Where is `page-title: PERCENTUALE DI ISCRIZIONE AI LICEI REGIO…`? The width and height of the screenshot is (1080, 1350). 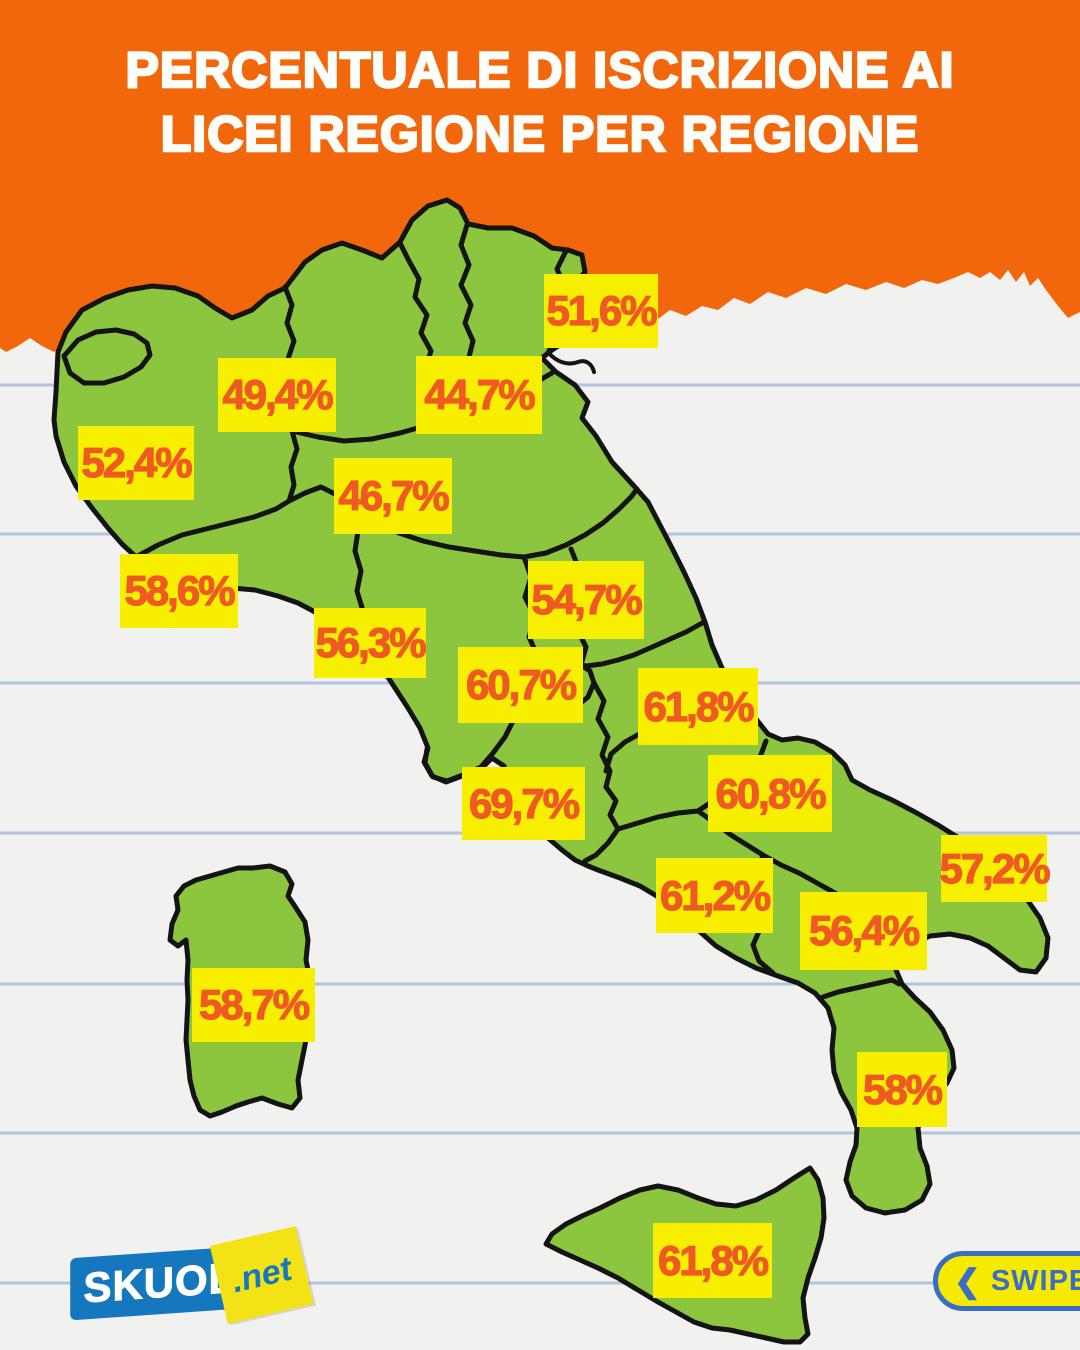 page-title: PERCENTUALE DI ISCRIZIONE AI LICEI REGIO… is located at coordinates (540, 102).